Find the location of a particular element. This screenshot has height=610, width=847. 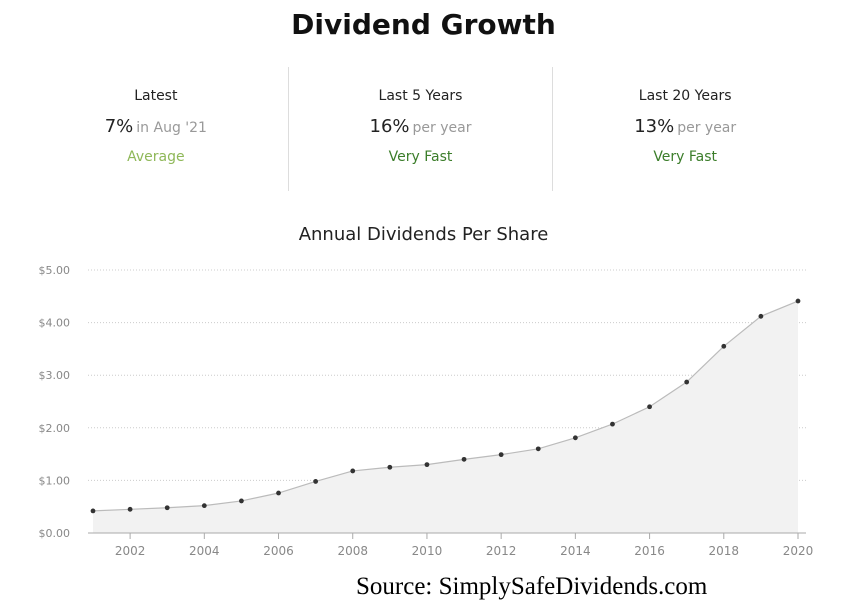

stat-sub: in Aug '21 is located at coordinates (171, 128).